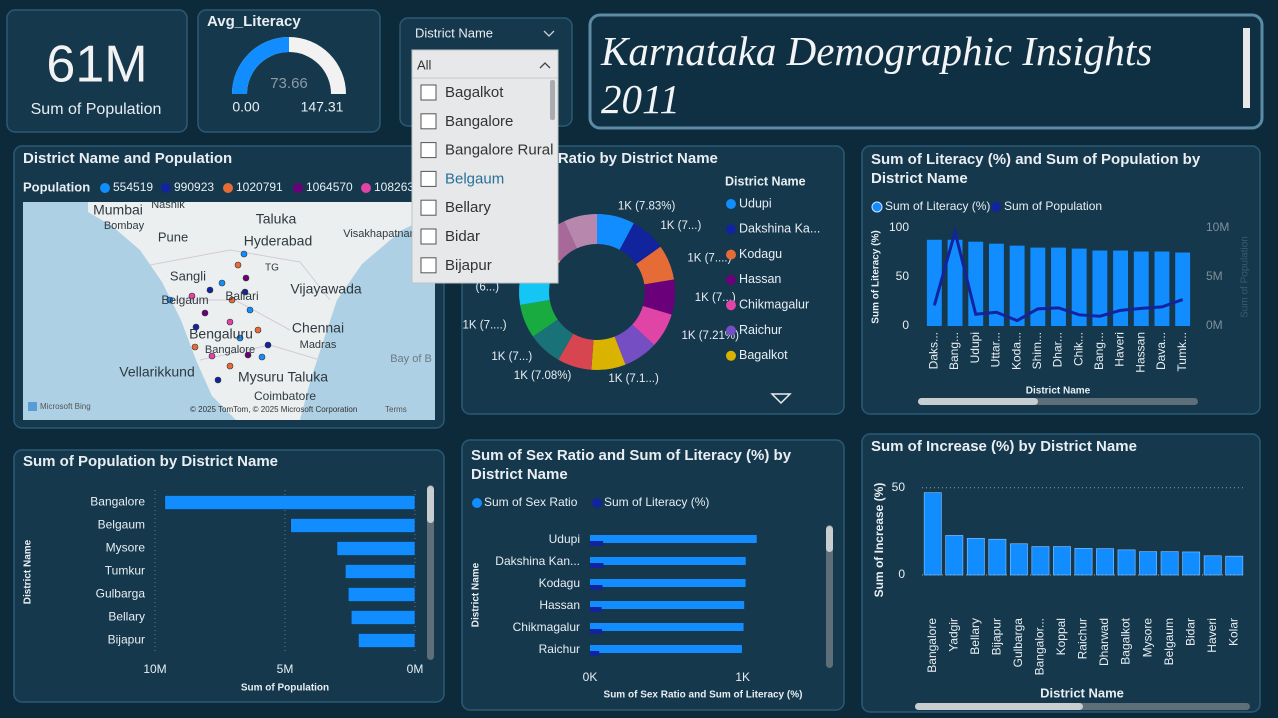  Describe the element at coordinates (257, 187) in the screenshot. I see `legend: 554519 990923 1020791 1064570 108263` at that location.